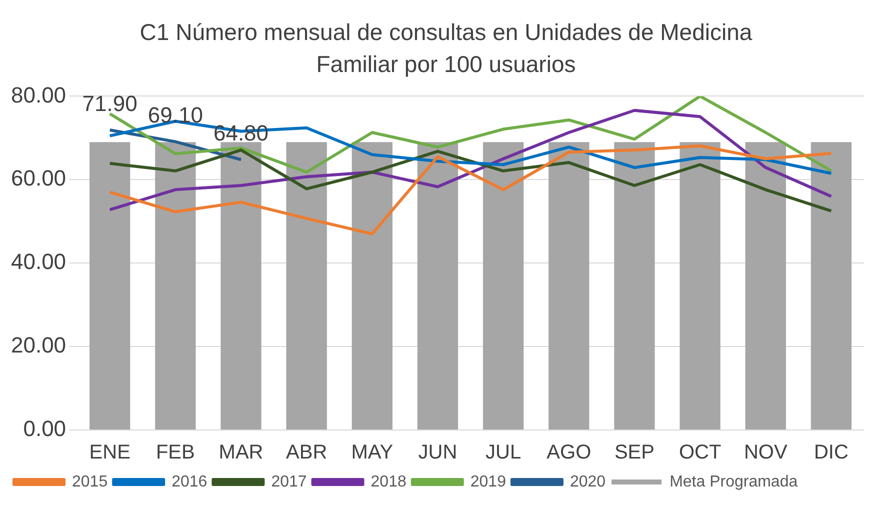 This screenshot has height=519, width=892. What do you see at coordinates (766, 453) in the screenshot?
I see `x-tick-label: NOV` at bounding box center [766, 453].